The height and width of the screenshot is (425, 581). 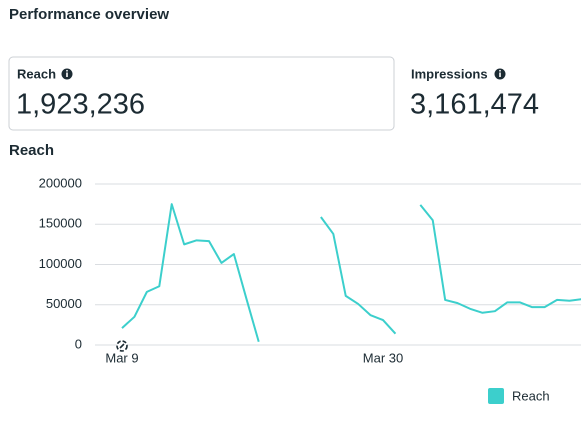 I want to click on x-tick-label: Mar 30, so click(x=383, y=357).